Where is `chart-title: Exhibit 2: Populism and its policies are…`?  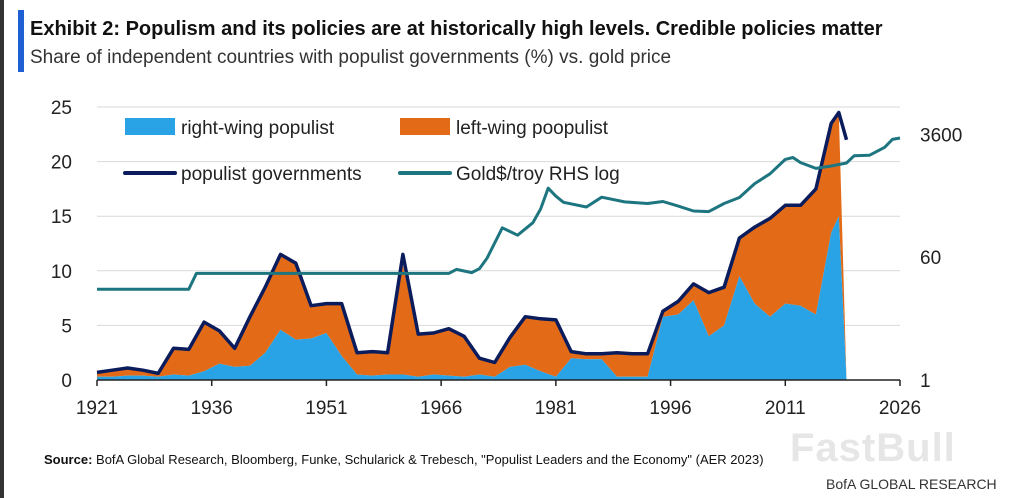
chart-title: Exhibit 2: Populism and its policies are… is located at coordinates (456, 29).